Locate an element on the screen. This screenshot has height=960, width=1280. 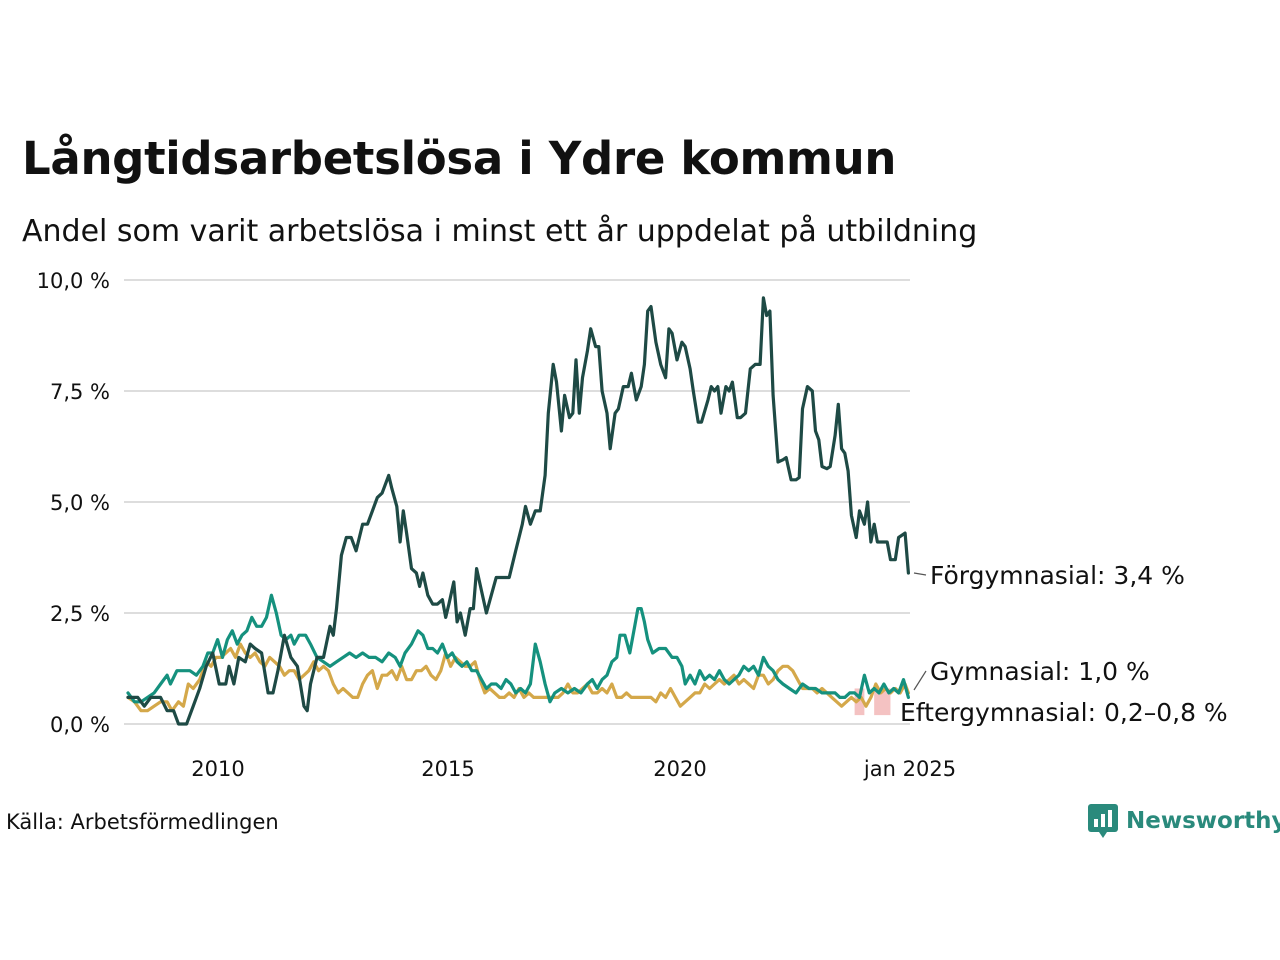
series-line-gymnasial is located at coordinates (518, 648).